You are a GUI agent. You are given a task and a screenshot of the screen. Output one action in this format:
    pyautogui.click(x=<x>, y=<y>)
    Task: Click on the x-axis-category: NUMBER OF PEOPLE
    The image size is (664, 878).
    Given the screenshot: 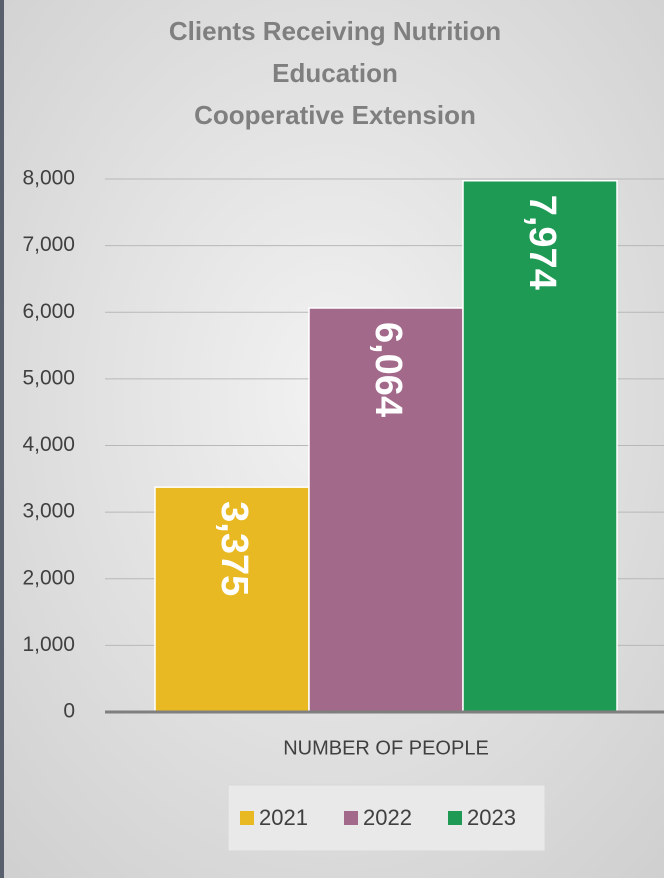 What is the action you would take?
    pyautogui.click(x=386, y=748)
    